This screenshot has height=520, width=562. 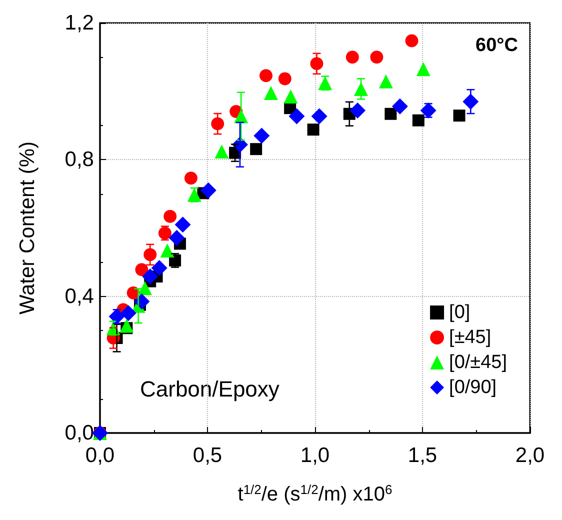 What do you see at coordinates (315, 455) in the screenshot?
I see `x-tick-label: 1,0` at bounding box center [315, 455].